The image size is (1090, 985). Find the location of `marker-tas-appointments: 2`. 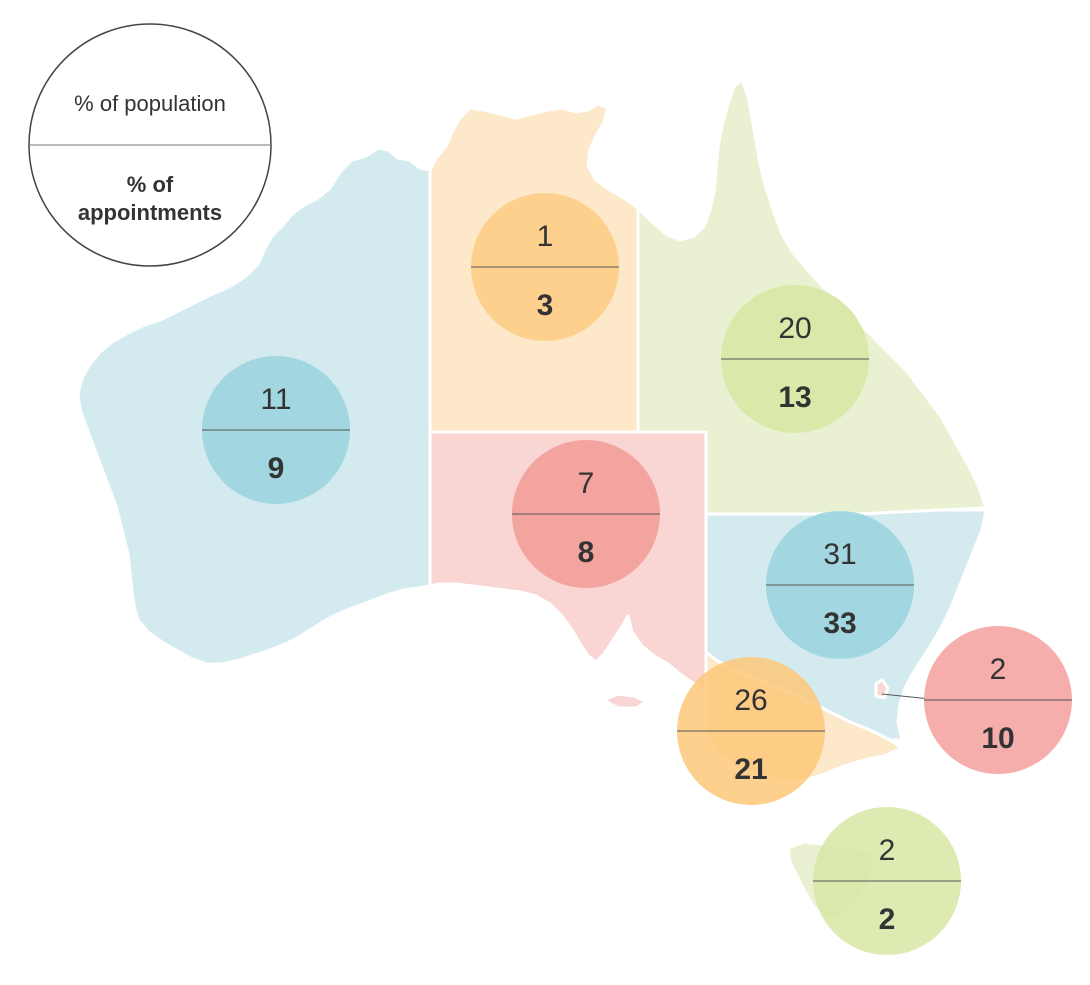

marker-tas-appointments: 2 is located at coordinates (887, 919).